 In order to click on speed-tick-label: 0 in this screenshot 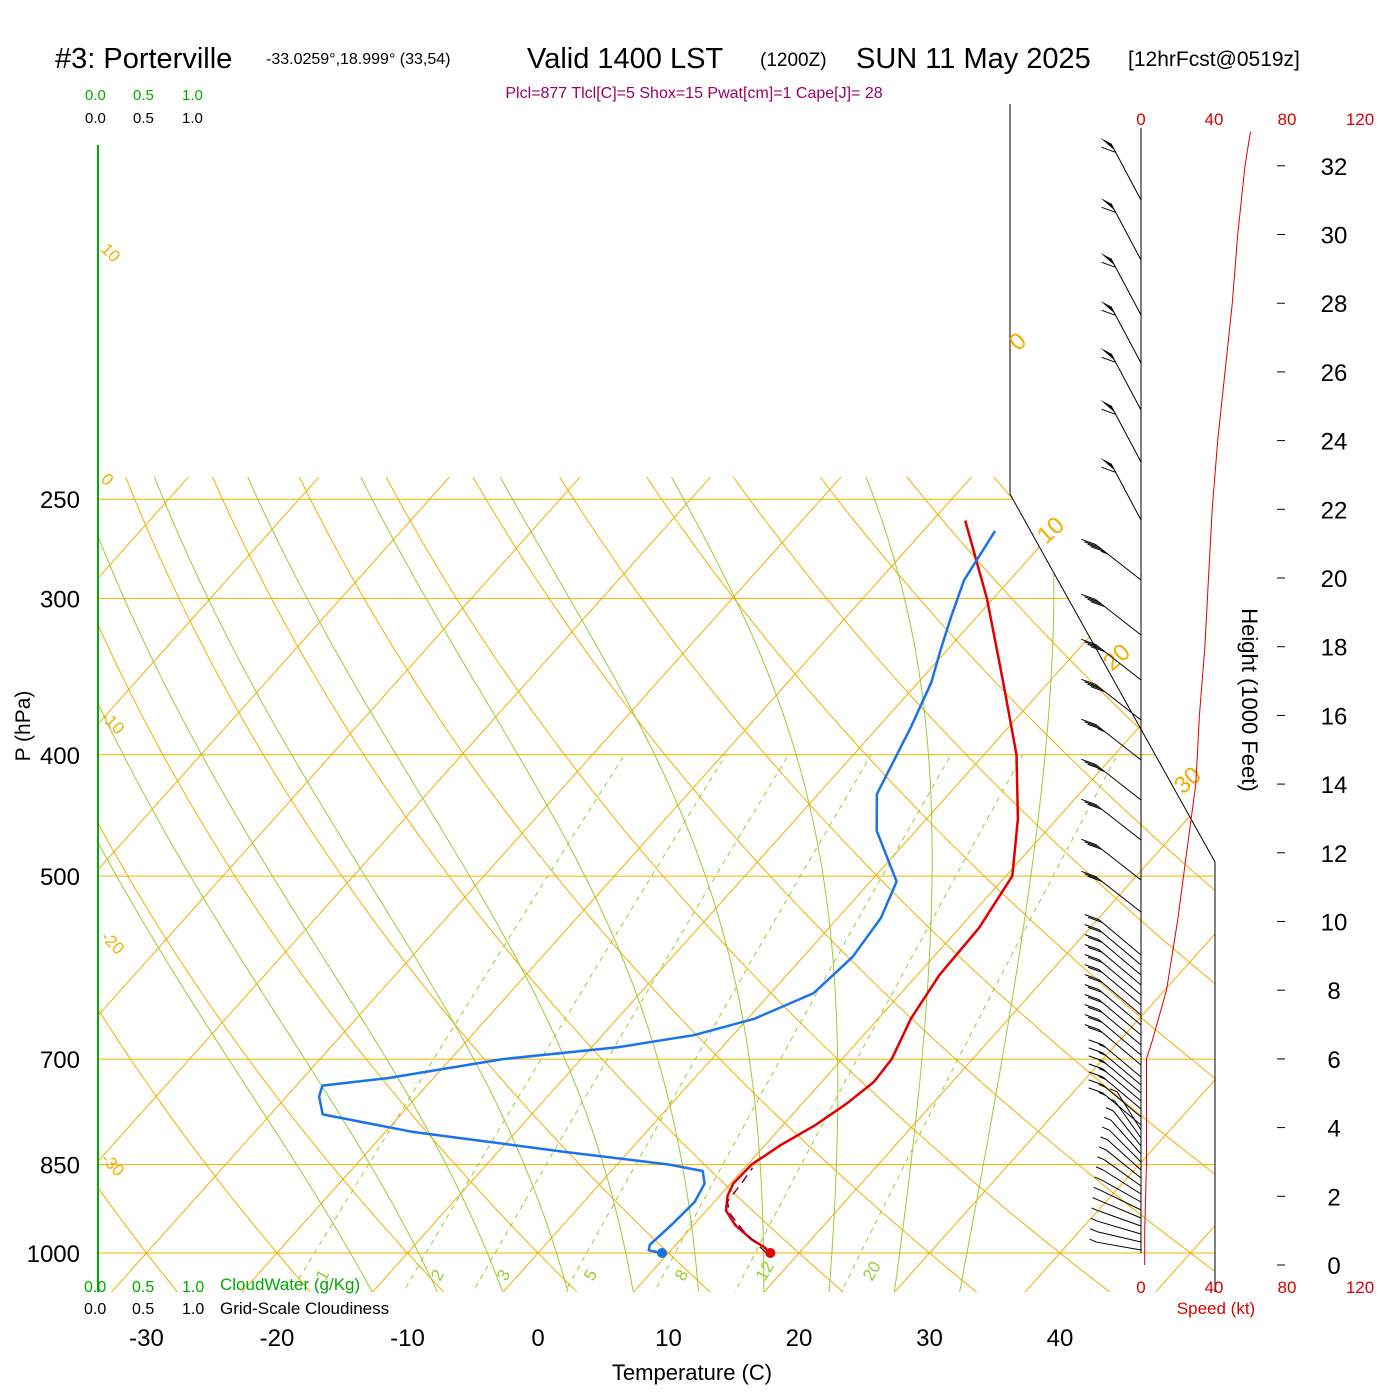, I will do `click(1140, 119)`.